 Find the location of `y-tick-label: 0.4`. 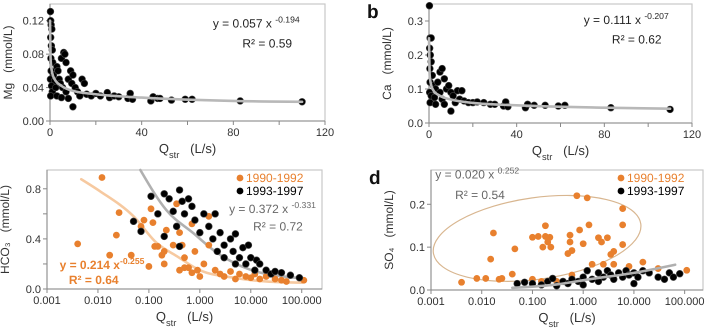

y-tick-label: 0.4 is located at coordinates (33, 240).